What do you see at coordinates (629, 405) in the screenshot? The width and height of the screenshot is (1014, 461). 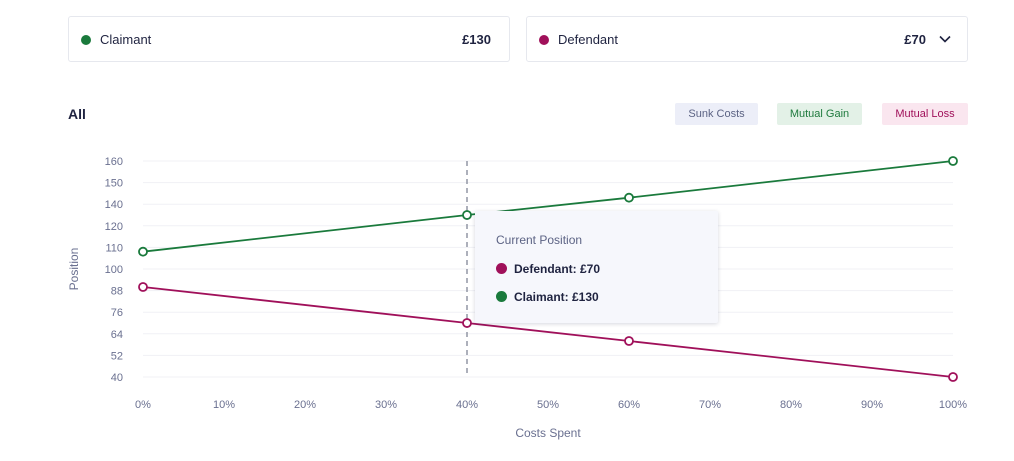 I see `x-tick-label: 60%` at bounding box center [629, 405].